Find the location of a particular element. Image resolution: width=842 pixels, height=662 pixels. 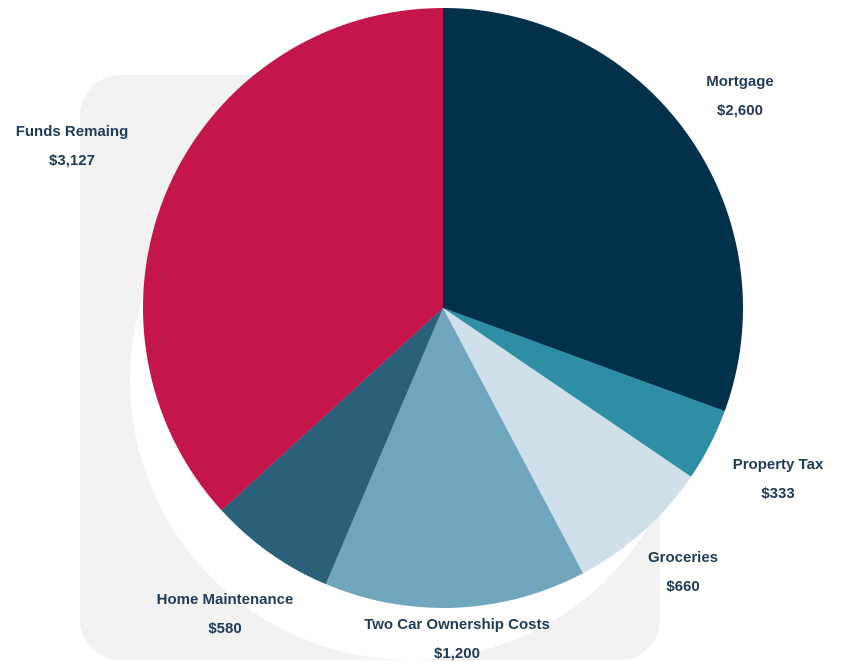

slice-value-label: $2,600 is located at coordinates (740, 110).